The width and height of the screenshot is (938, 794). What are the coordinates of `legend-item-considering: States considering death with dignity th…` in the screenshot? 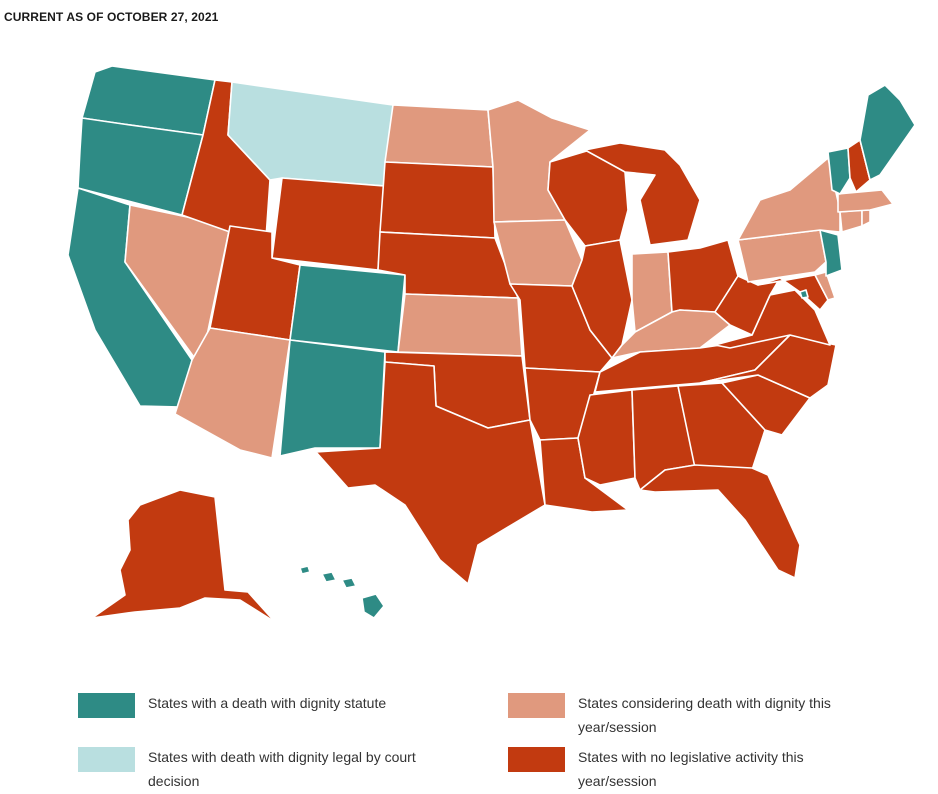 It's located at (693, 716).